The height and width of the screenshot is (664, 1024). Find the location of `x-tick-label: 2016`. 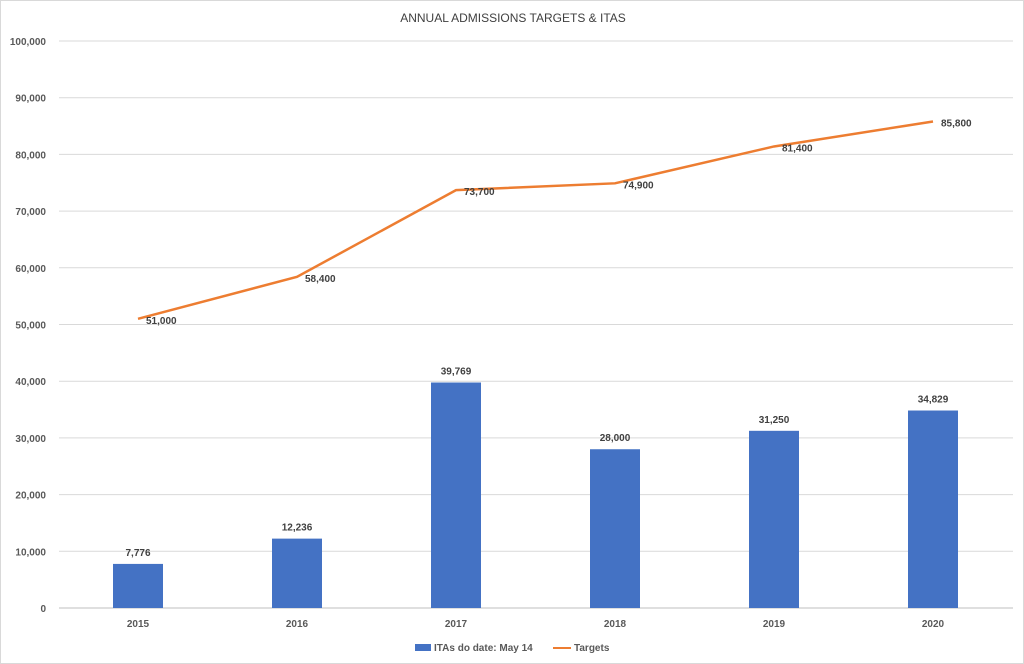

x-tick-label: 2016 is located at coordinates (297, 624).